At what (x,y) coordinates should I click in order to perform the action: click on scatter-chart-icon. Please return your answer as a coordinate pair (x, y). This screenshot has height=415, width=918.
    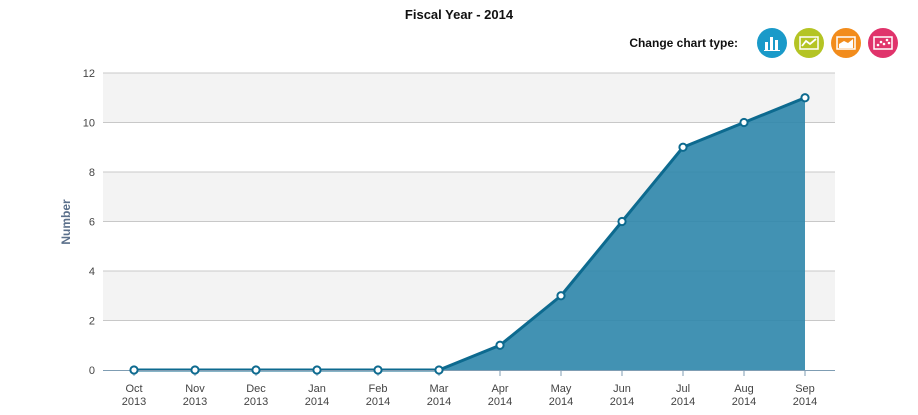
    Looking at the image, I should click on (883, 43).